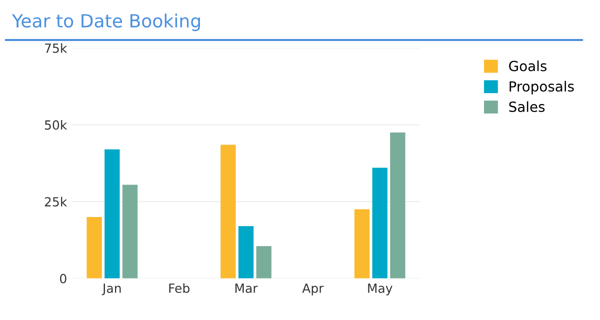 This screenshot has height=320, width=600. What do you see at coordinates (63, 279) in the screenshot?
I see `y-tick-label: 0` at bounding box center [63, 279].